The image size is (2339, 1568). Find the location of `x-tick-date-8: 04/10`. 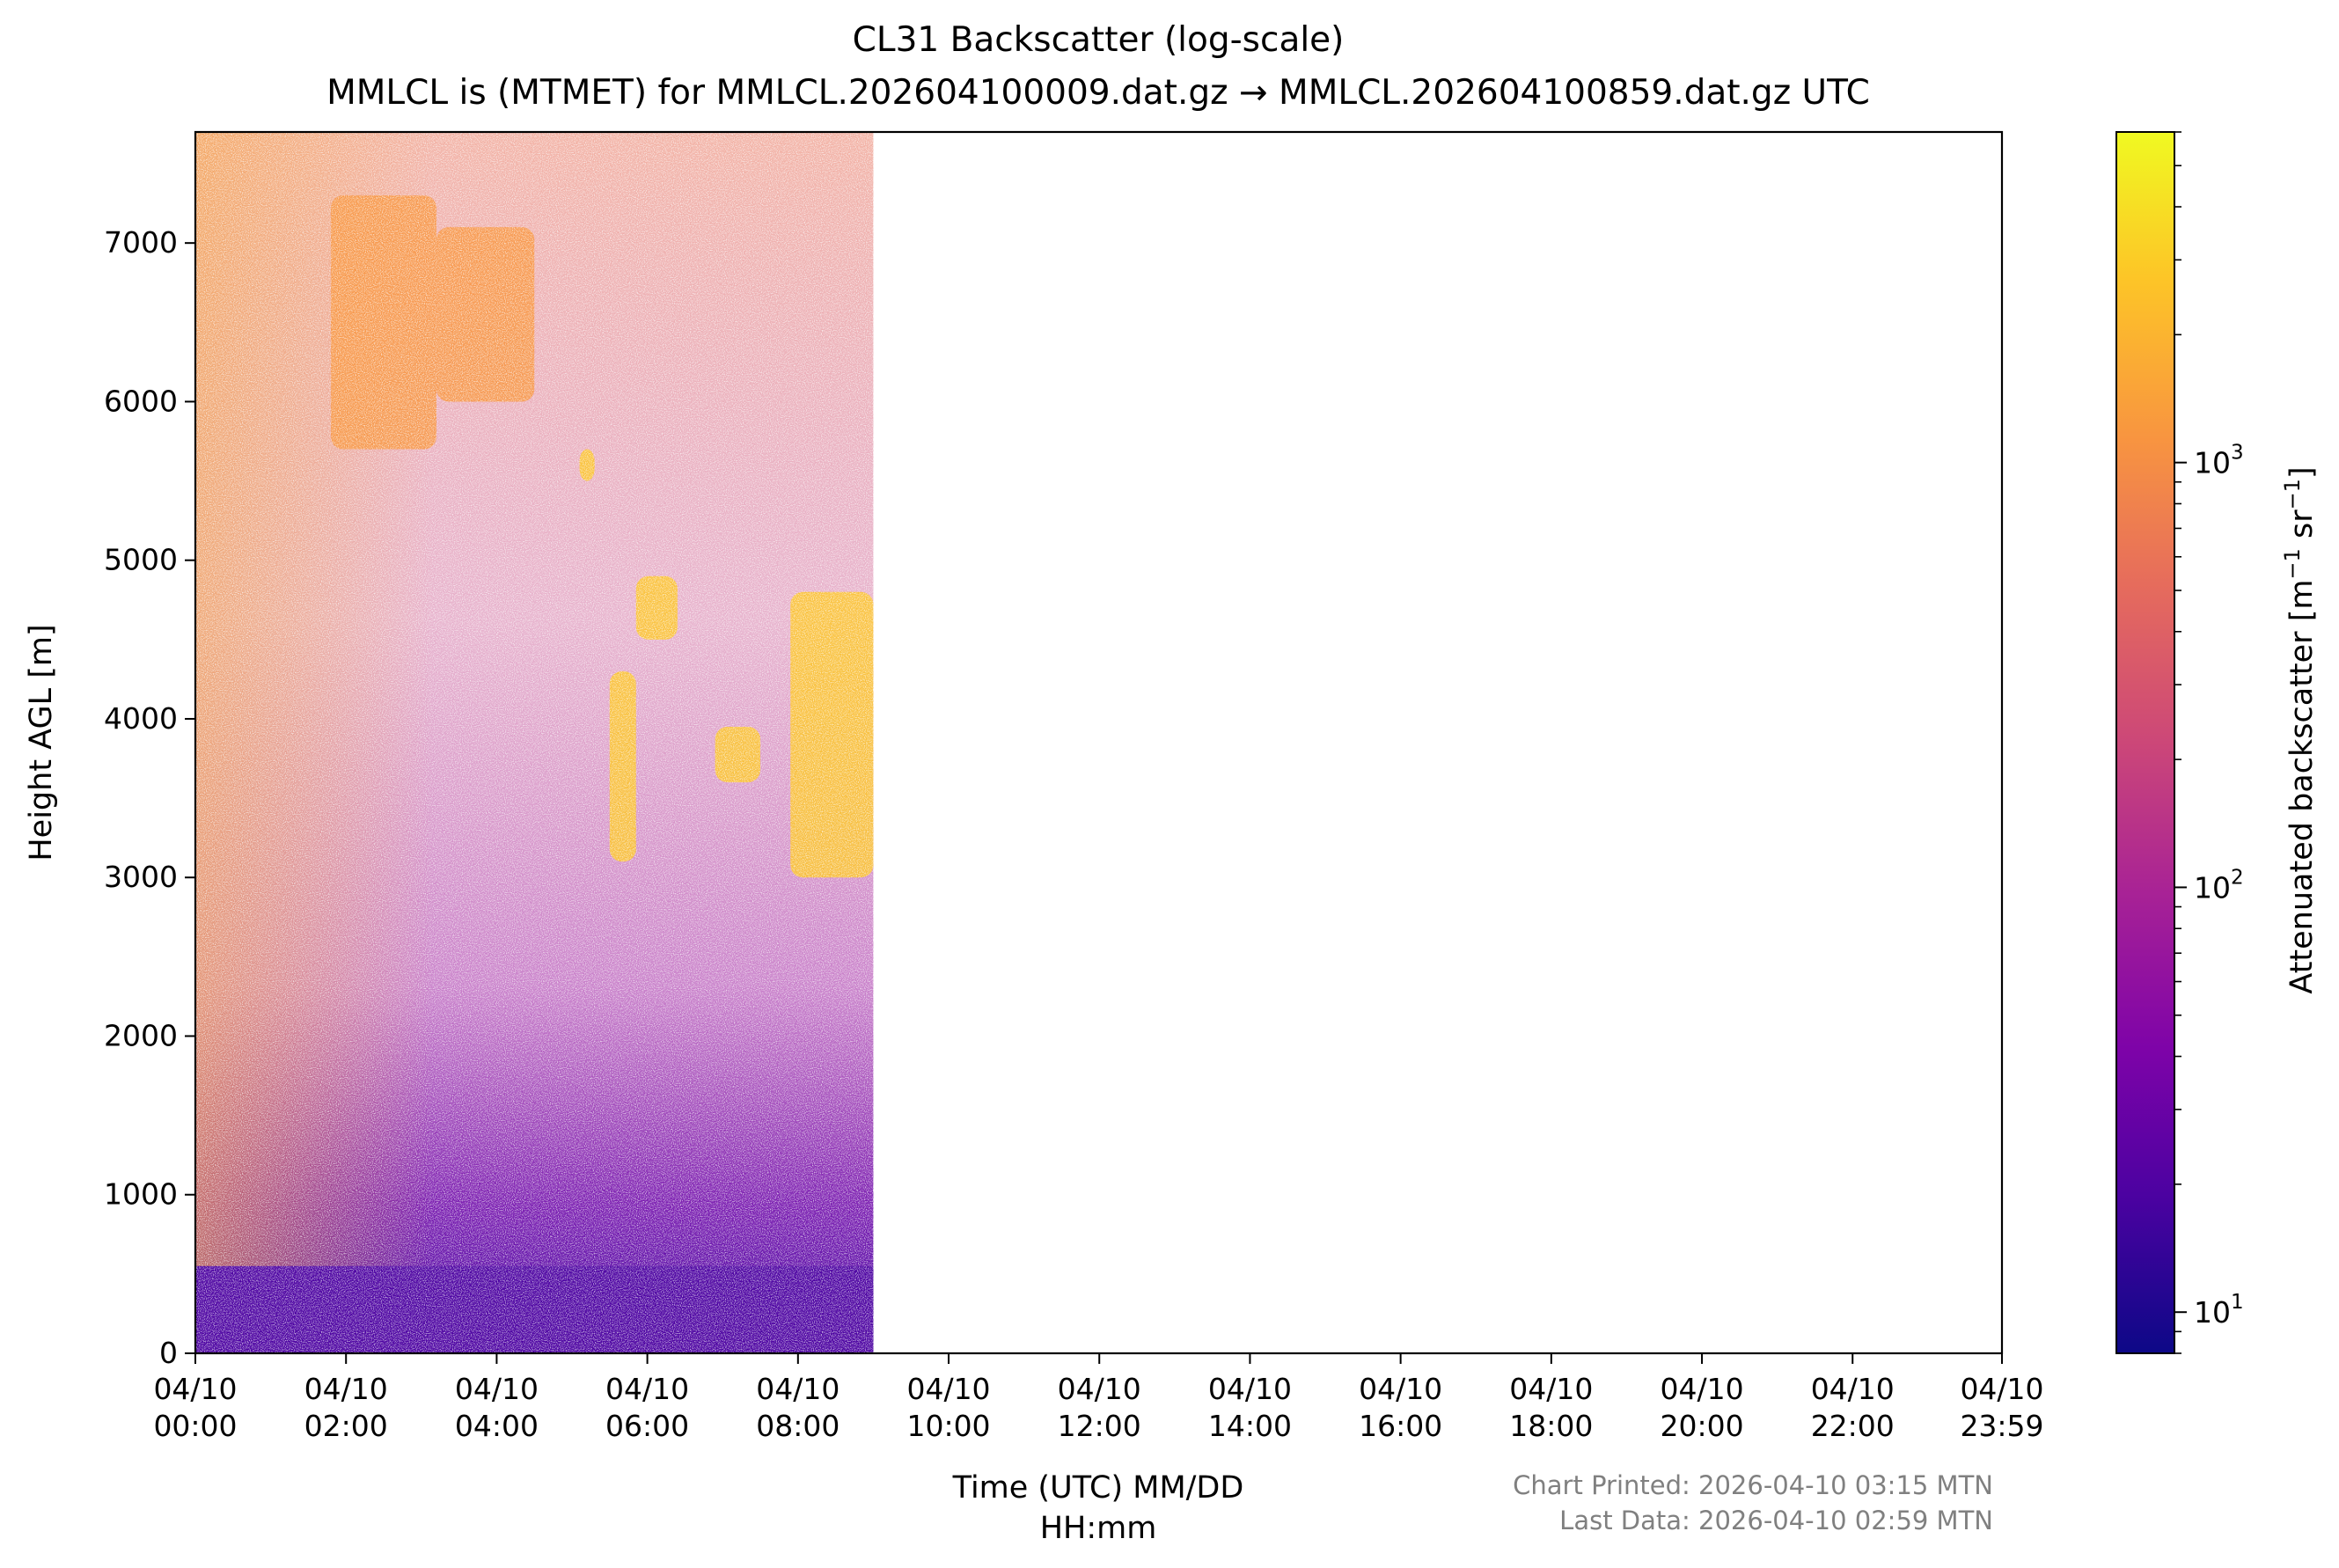

x-tick-date-8: 04/10 is located at coordinates (1400, 1389).